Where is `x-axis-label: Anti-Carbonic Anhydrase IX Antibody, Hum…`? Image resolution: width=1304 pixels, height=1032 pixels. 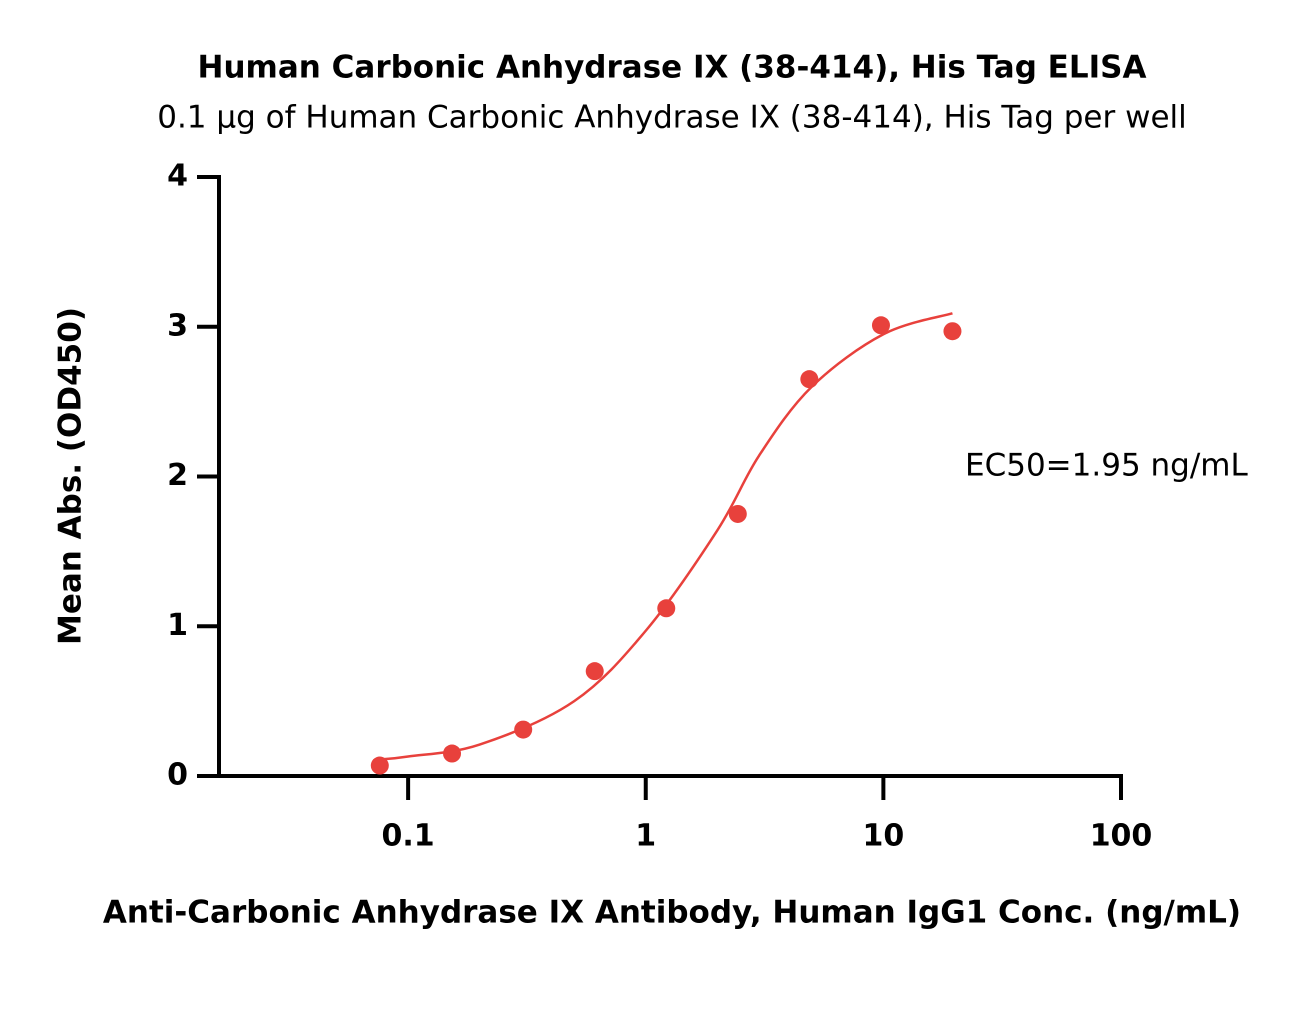 x-axis-label: Anti-Carbonic Anhydrase IX Antibody, Hum… is located at coordinates (672, 913).